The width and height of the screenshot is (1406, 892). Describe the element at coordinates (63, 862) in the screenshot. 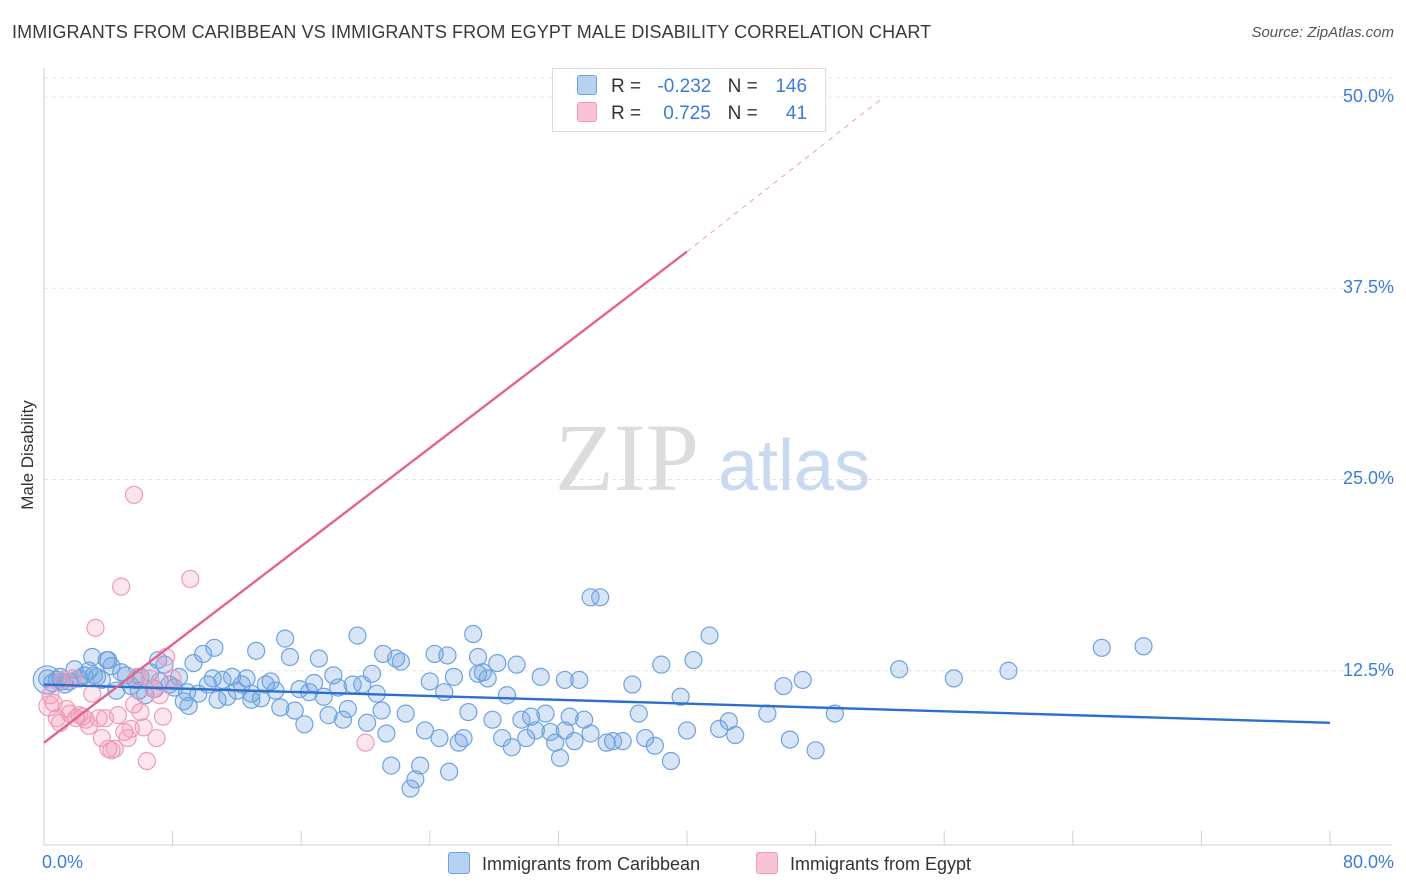

I see `x-tick-label: 0.0%` at that location.